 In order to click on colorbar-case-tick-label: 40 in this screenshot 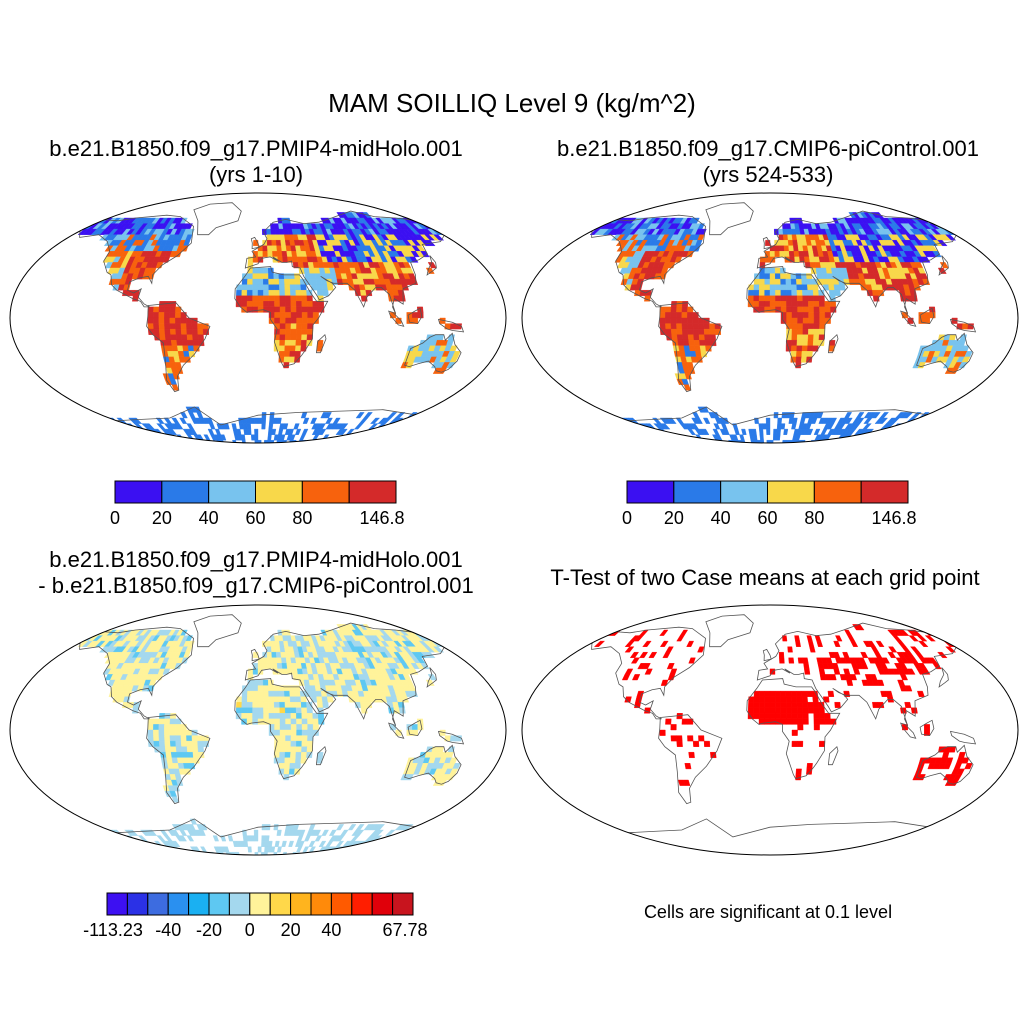, I will do `click(209, 518)`.